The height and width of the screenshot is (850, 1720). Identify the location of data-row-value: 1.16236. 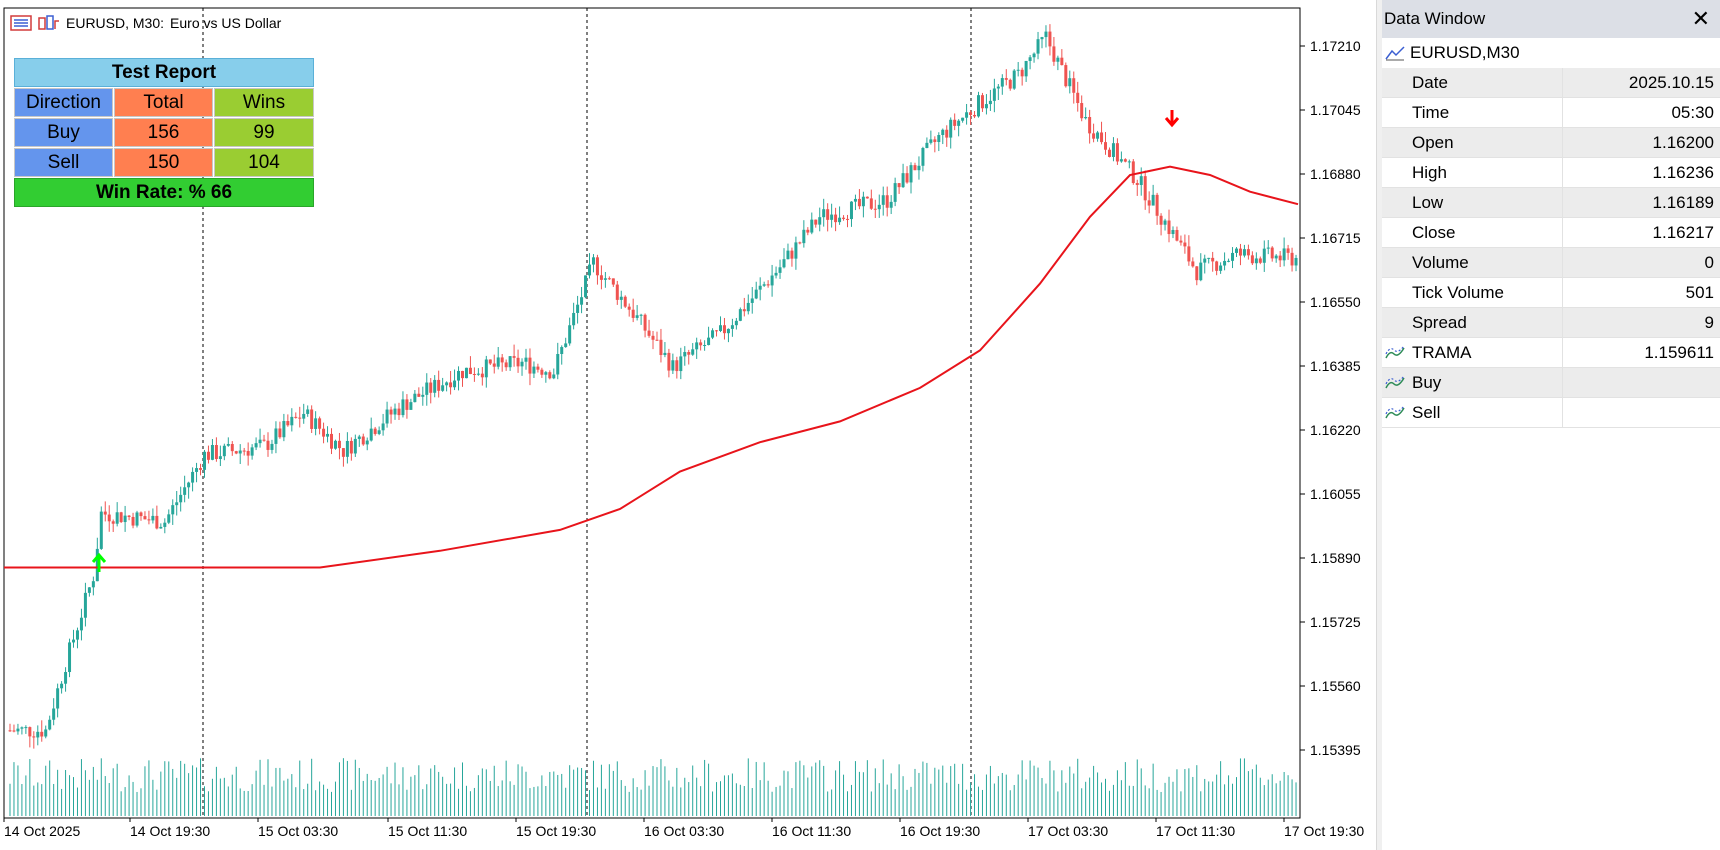
(1683, 172).